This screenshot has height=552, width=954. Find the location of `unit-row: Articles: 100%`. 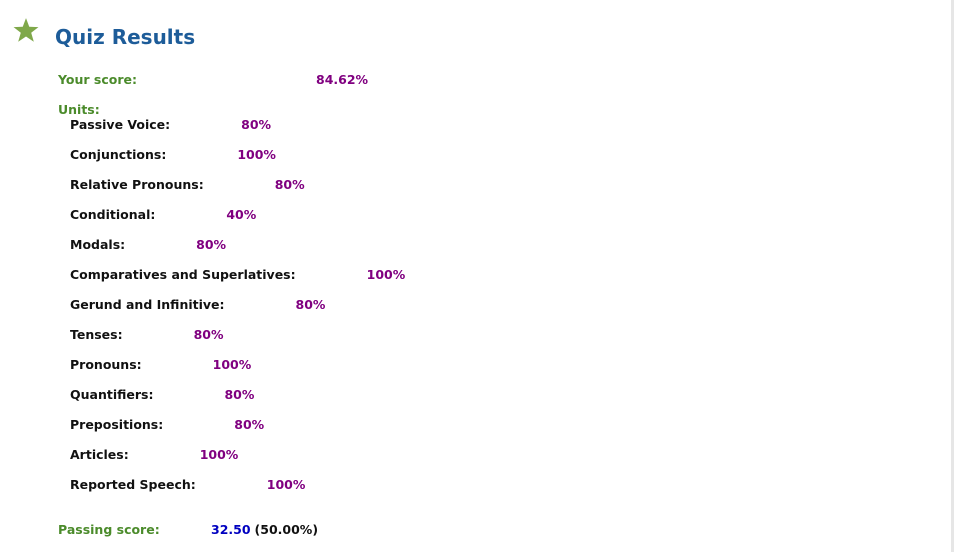

unit-row: Articles: 100% is located at coordinates (154, 454).